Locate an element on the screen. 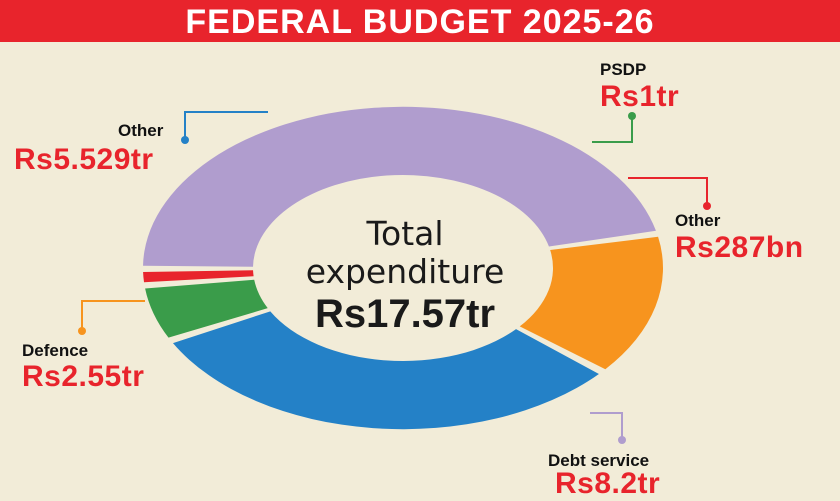 The width and height of the screenshot is (840, 501). leader-other is located at coordinates (226, 125).